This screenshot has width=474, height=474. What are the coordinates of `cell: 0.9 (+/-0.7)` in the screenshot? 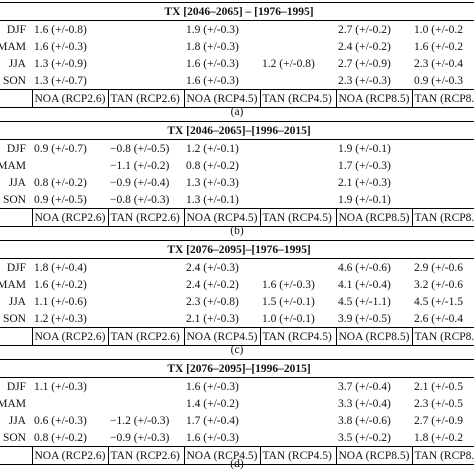 It's located at (60, 148).